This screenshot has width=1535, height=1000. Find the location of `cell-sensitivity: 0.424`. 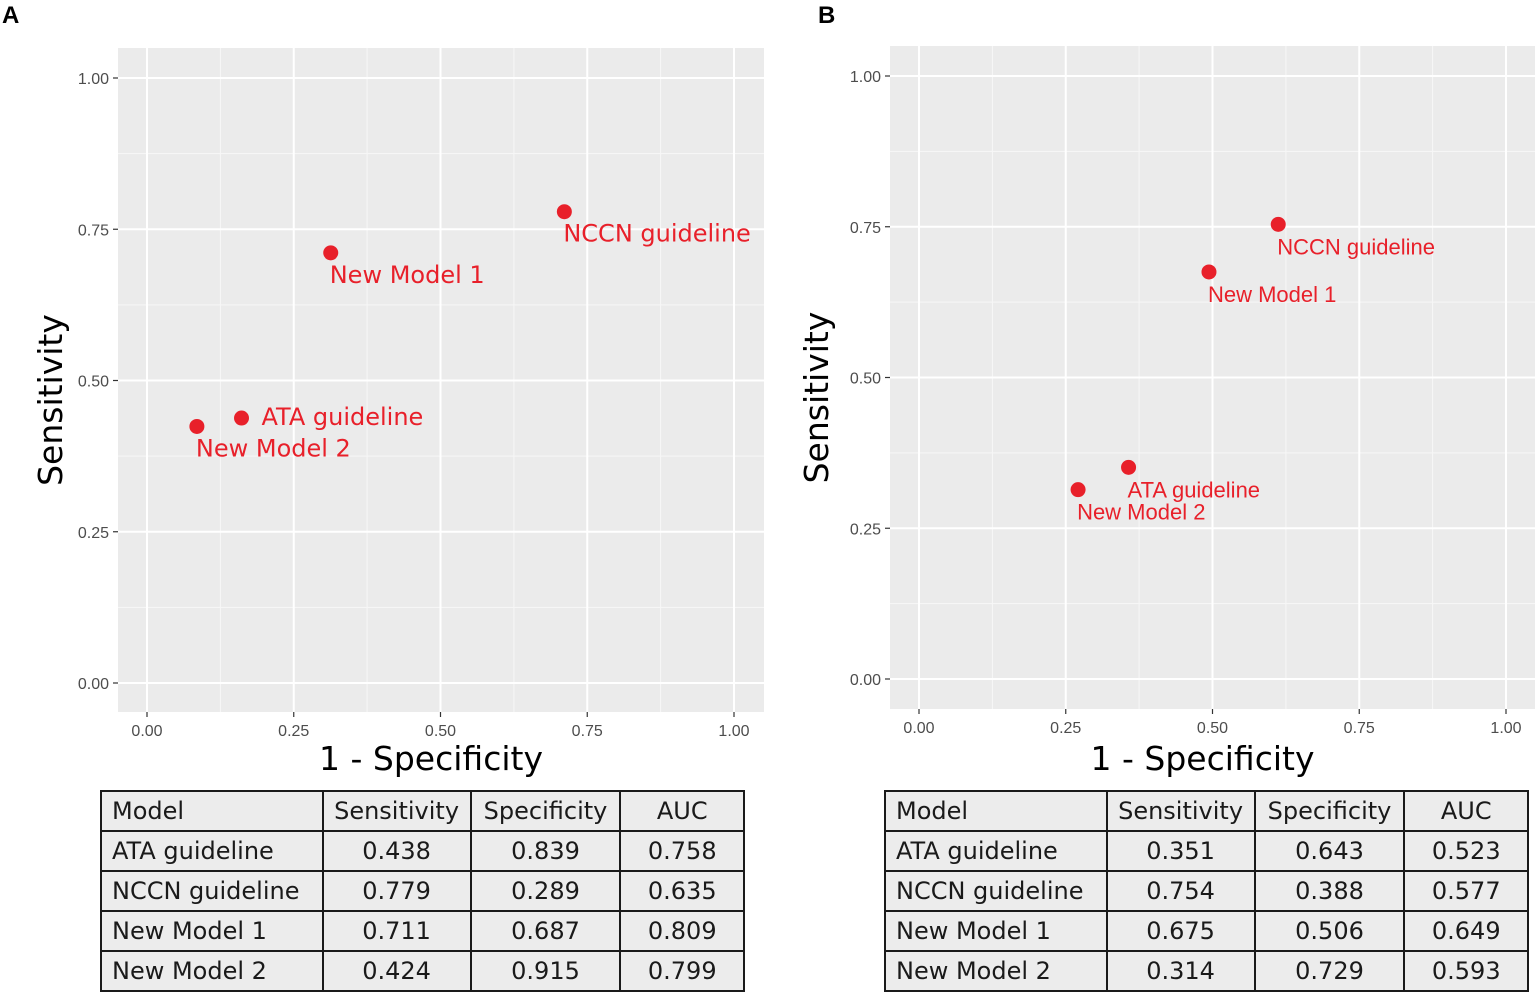

cell-sensitivity: 0.424 is located at coordinates (396, 971).